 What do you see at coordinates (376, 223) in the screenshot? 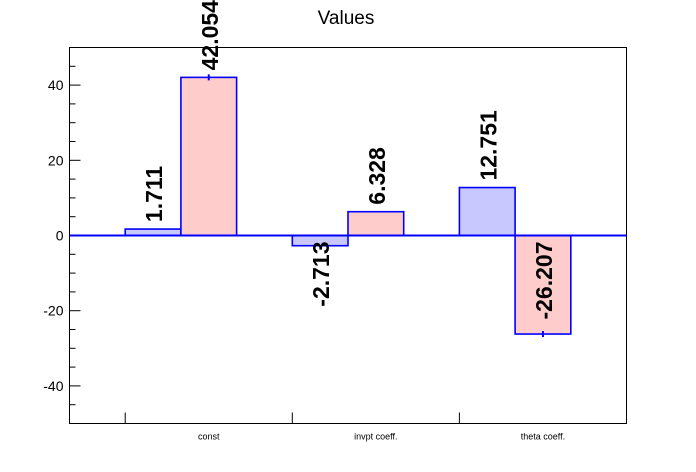
I see `bar-invpt-coeff--2` at bounding box center [376, 223].